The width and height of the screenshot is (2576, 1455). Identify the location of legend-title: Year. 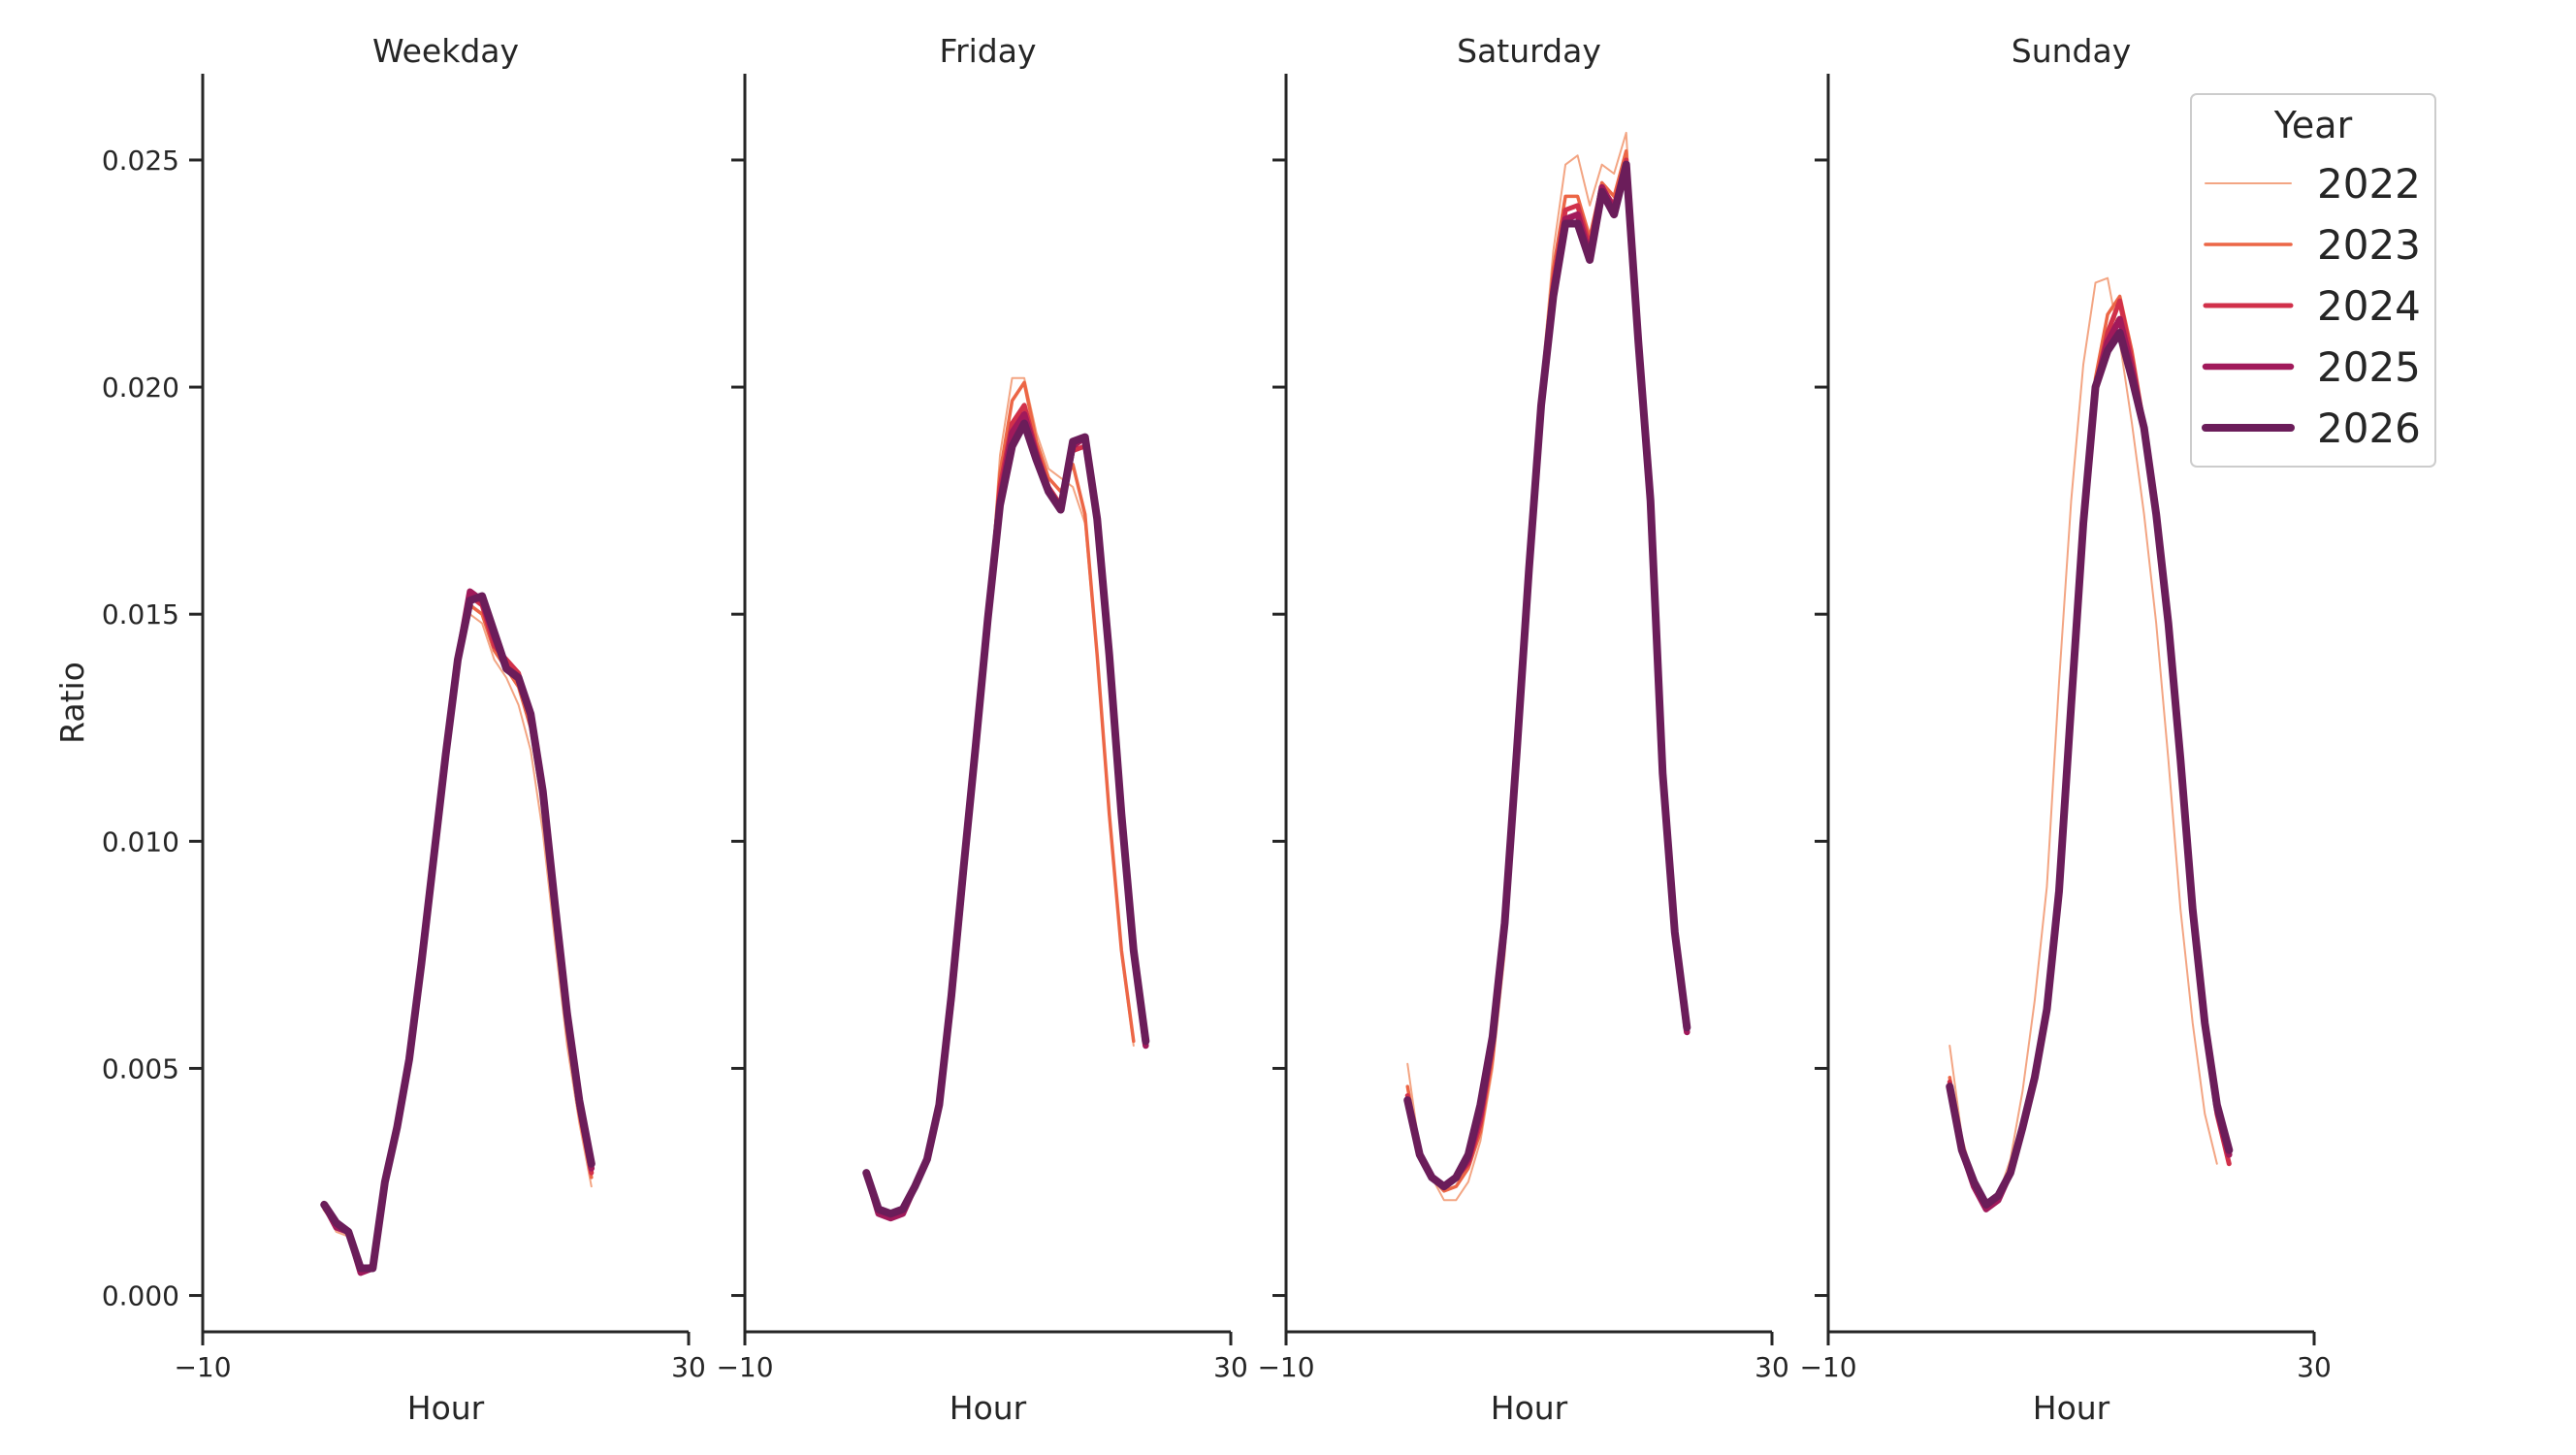
(2313, 125).